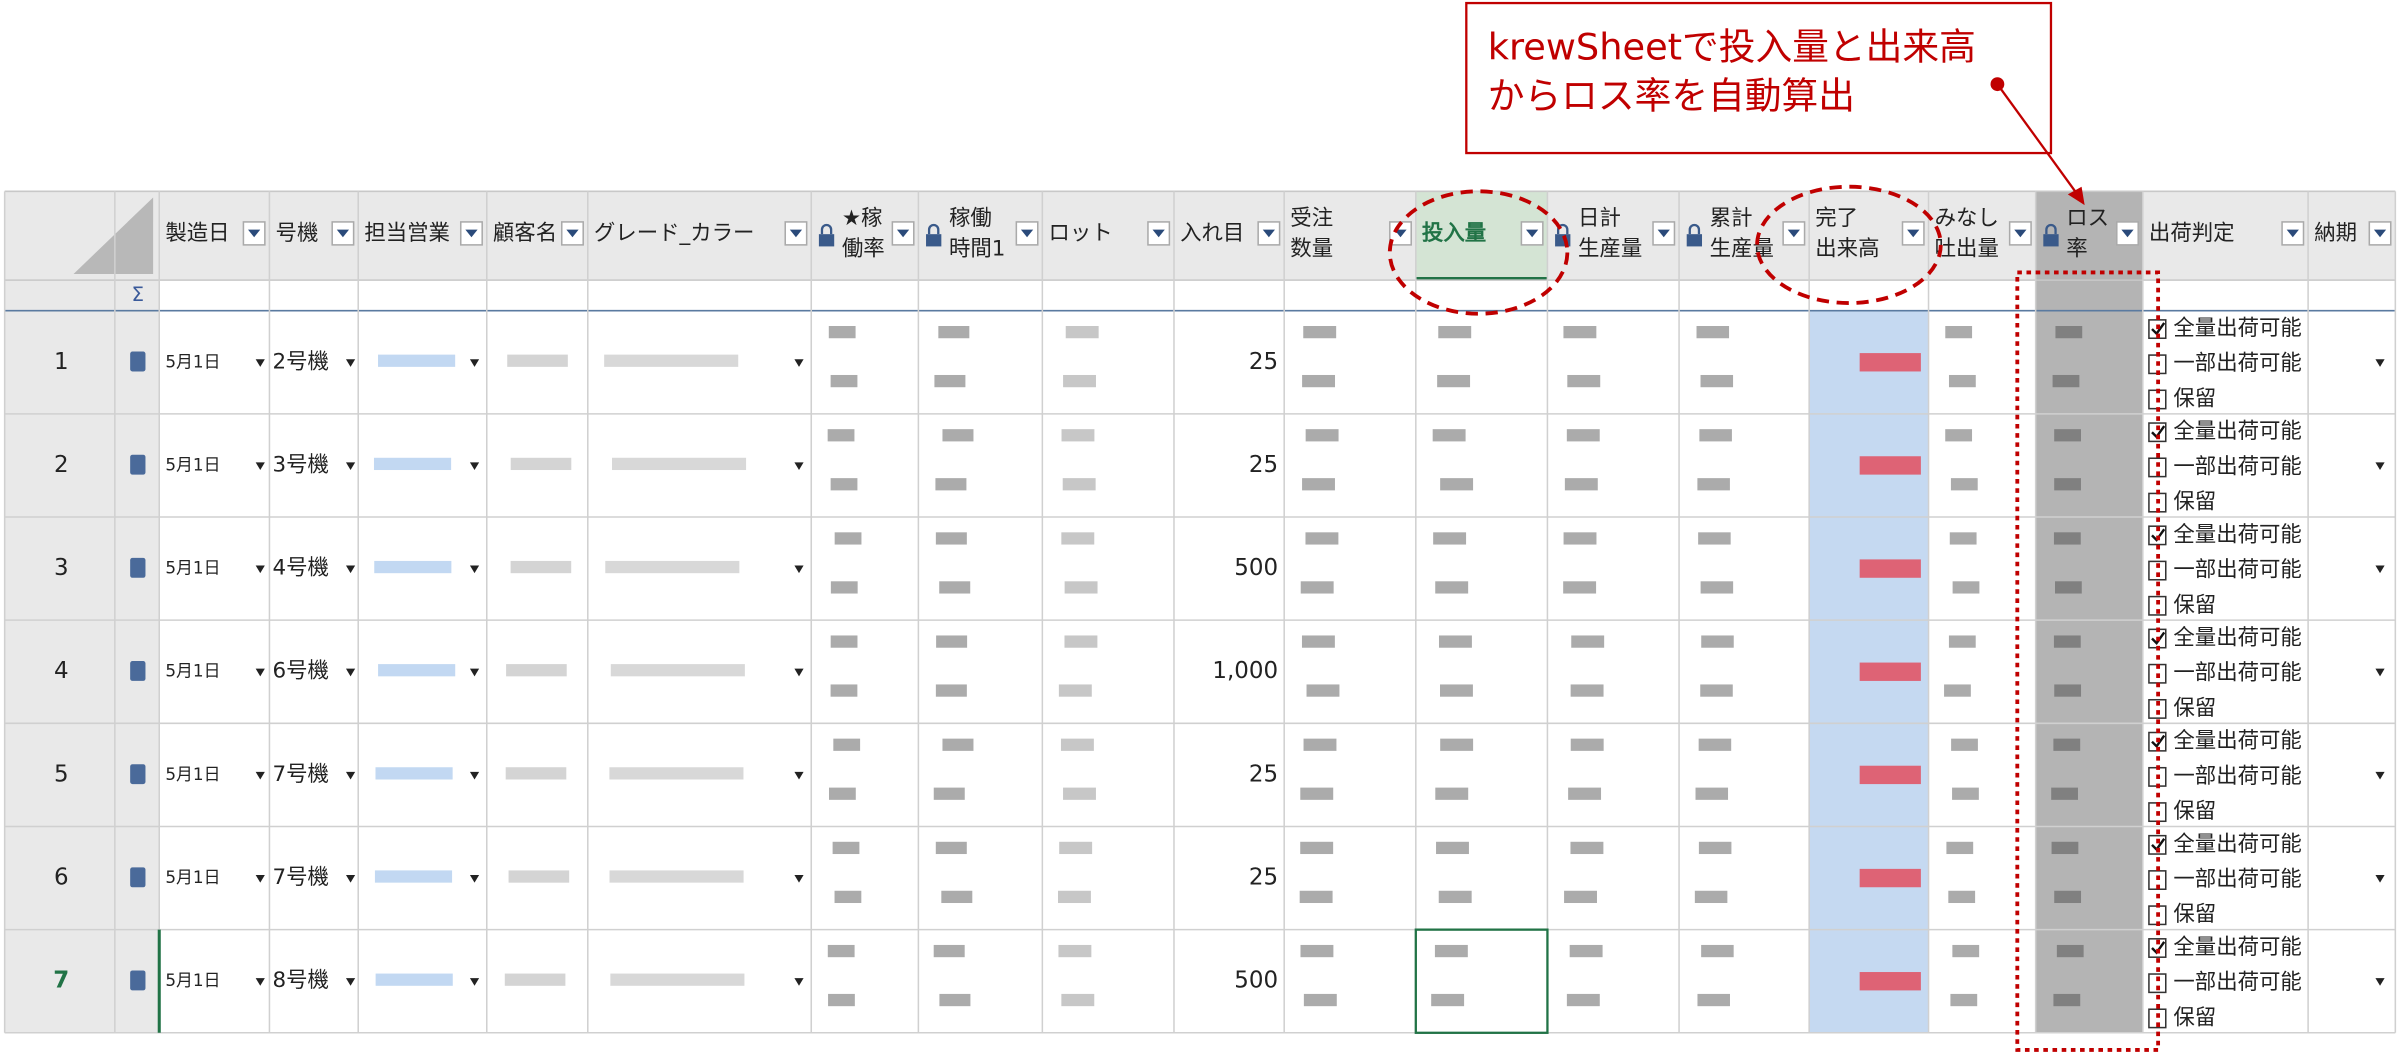 The height and width of the screenshot is (1053, 2400). I want to click on column-header: 投入量, so click(1454, 233).